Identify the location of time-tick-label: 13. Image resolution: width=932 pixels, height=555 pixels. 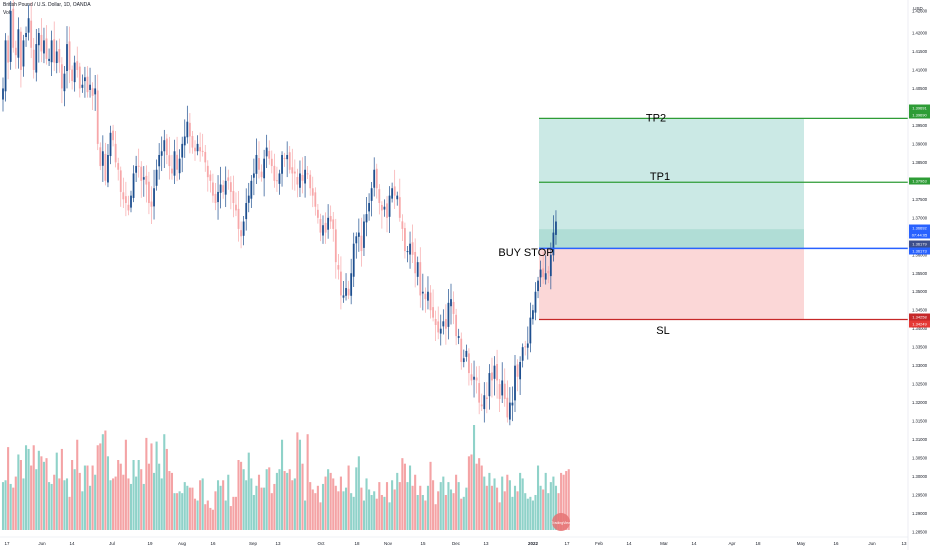
(486, 543).